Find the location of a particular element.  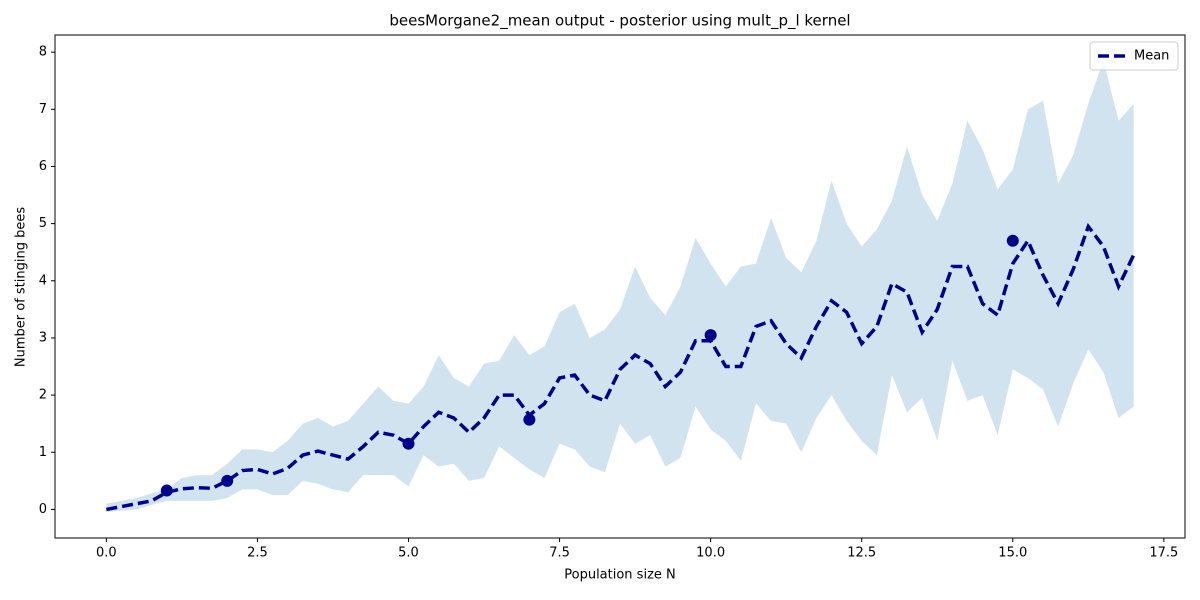

x-tick-label: 17.5 is located at coordinates (1163, 553).